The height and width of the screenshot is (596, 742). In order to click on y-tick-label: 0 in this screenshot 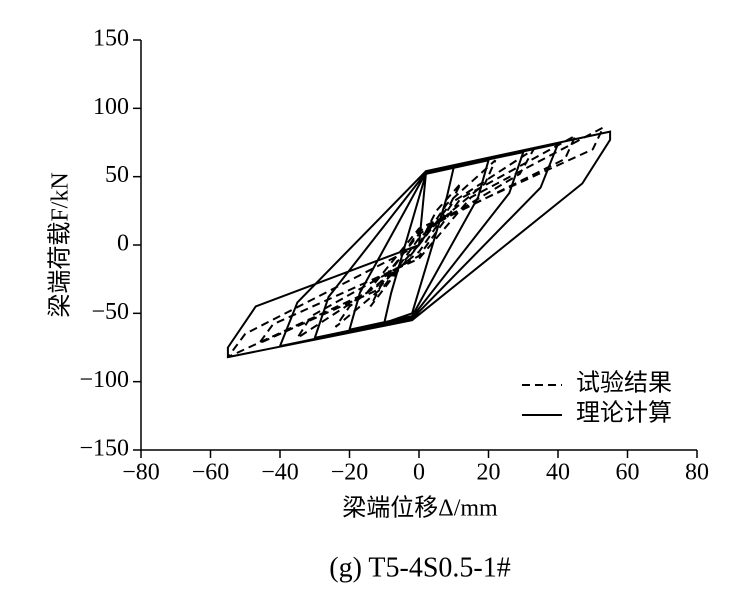, I will do `click(123, 244)`.